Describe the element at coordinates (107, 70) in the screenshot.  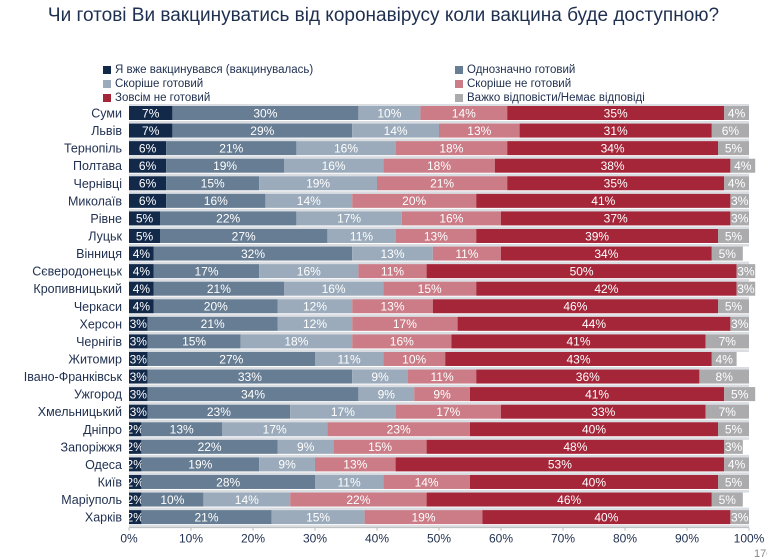
I see `legend-swatch` at that location.